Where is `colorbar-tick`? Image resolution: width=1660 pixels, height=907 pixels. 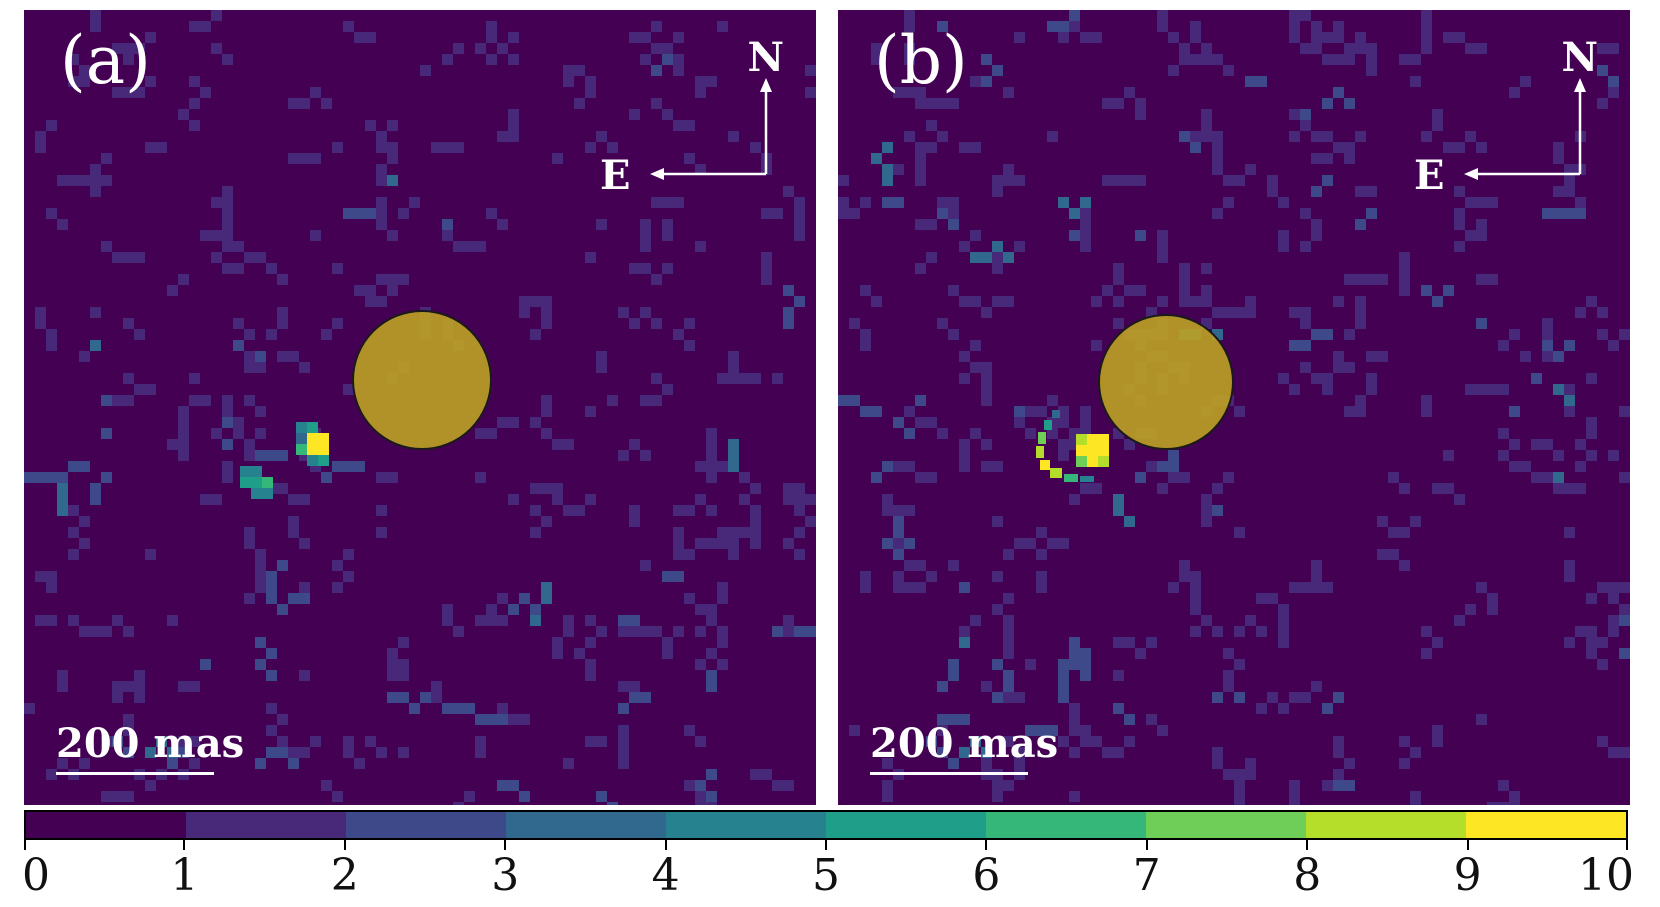 colorbar-tick is located at coordinates (826, 845).